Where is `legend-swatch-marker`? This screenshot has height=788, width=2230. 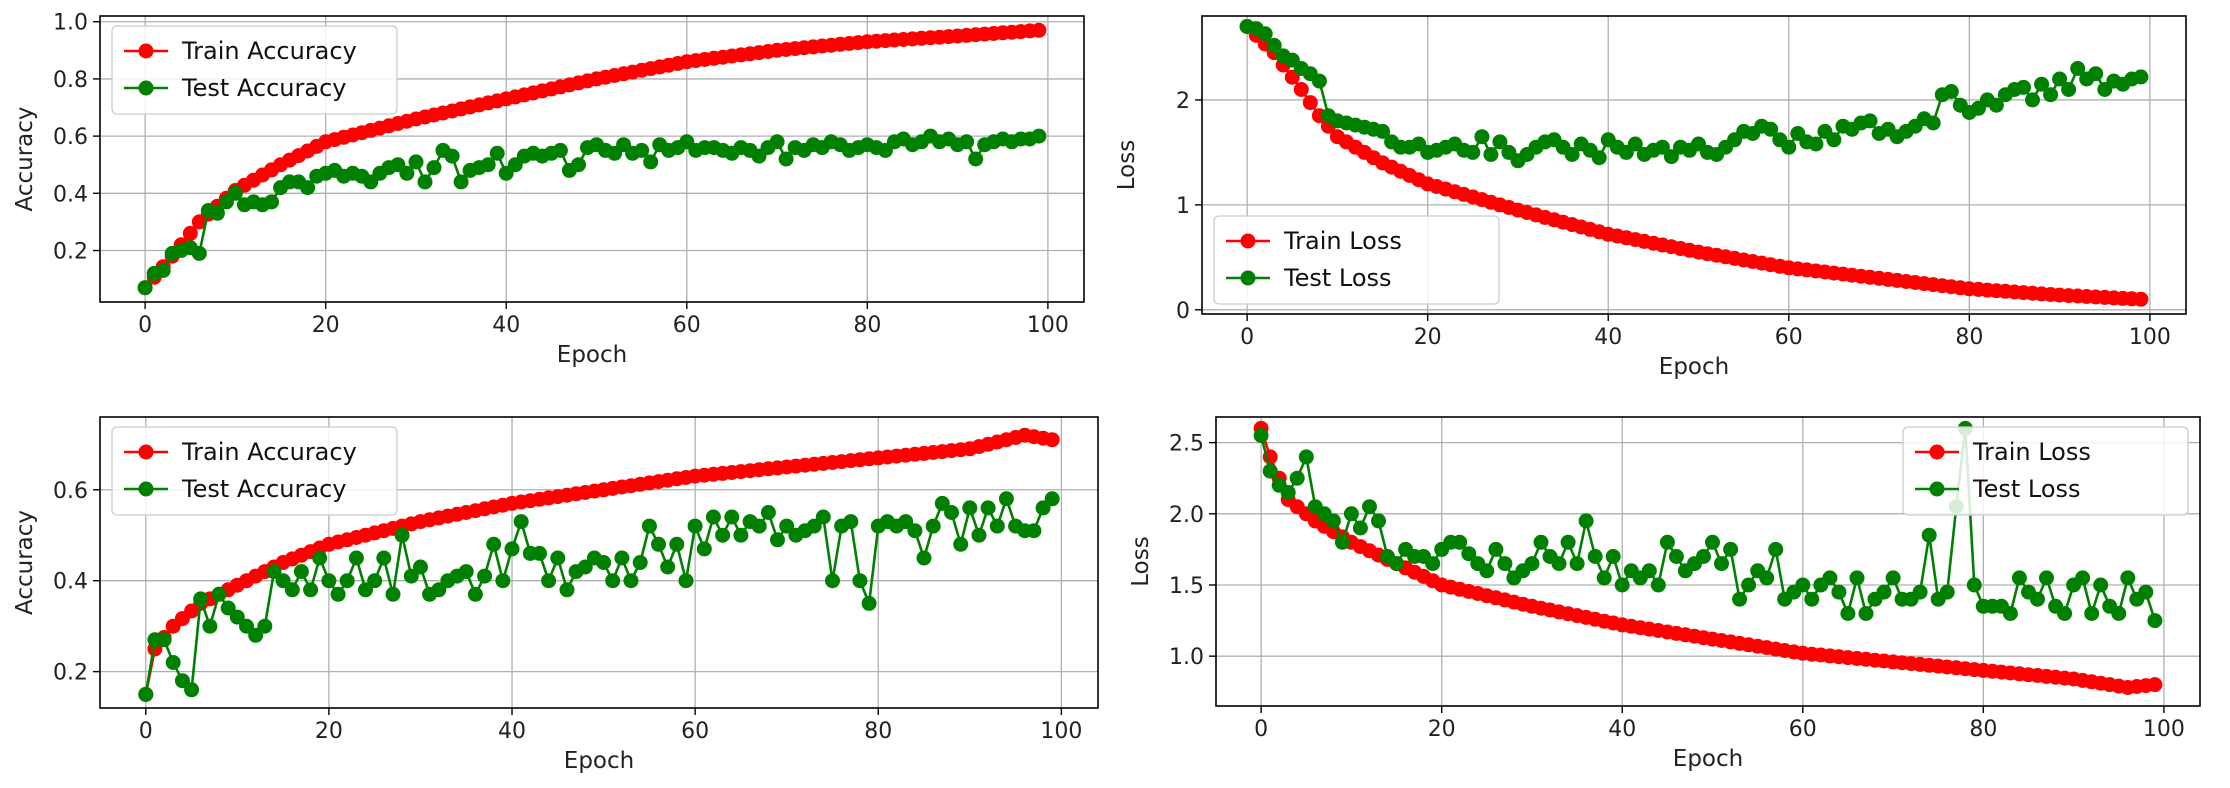 legend-swatch-marker is located at coordinates (146, 489).